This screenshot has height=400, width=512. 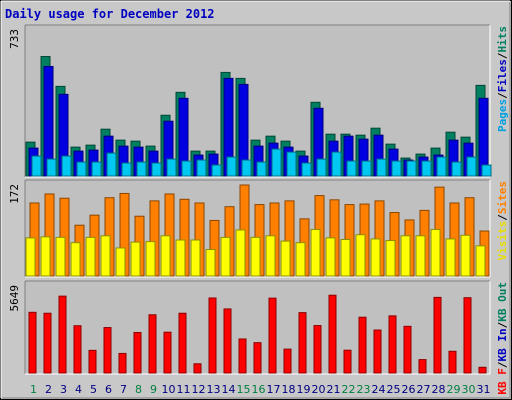 I want to click on x-tick-label-31: 31, so click(x=484, y=389).